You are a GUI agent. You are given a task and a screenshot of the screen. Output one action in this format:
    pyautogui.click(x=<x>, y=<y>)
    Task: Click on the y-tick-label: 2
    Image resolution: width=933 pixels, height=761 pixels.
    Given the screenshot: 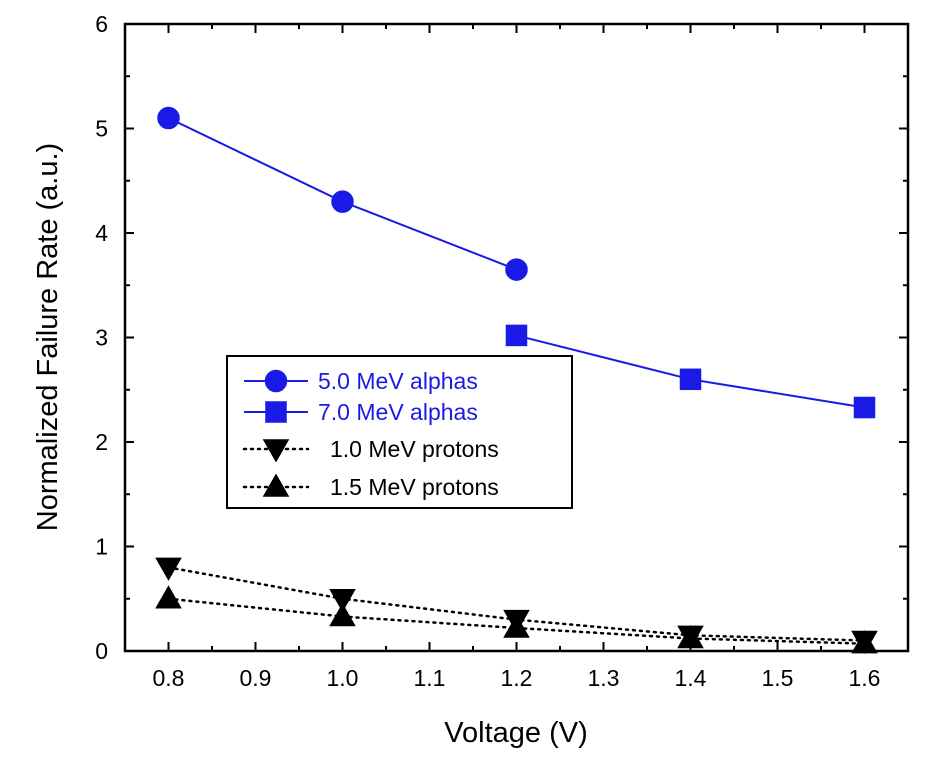 What is the action you would take?
    pyautogui.click(x=101, y=442)
    